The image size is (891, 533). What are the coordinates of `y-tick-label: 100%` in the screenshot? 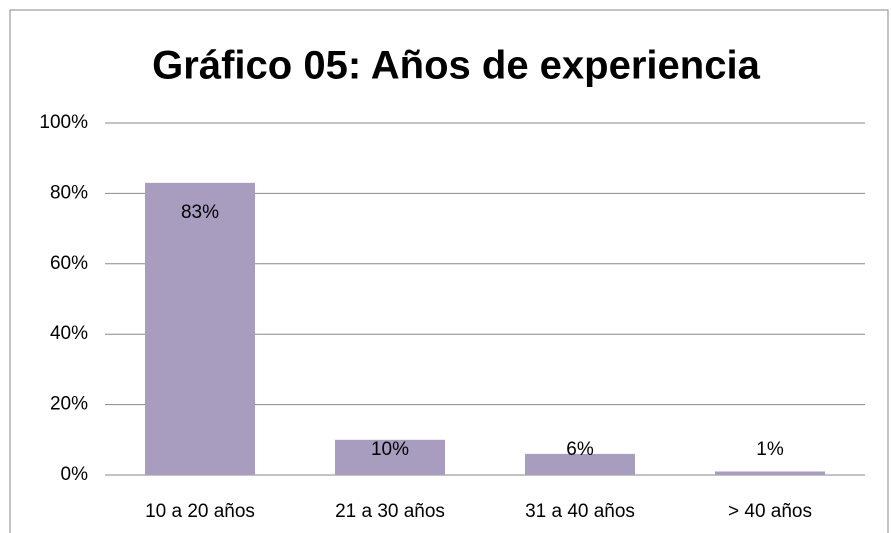 It's located at (63, 122).